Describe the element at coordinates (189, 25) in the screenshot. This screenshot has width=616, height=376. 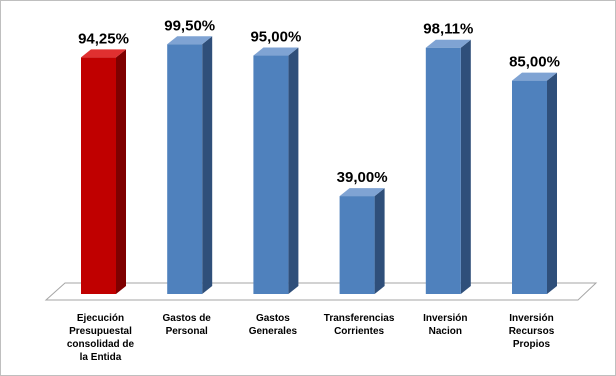
I see `value-label: 99,50%` at that location.